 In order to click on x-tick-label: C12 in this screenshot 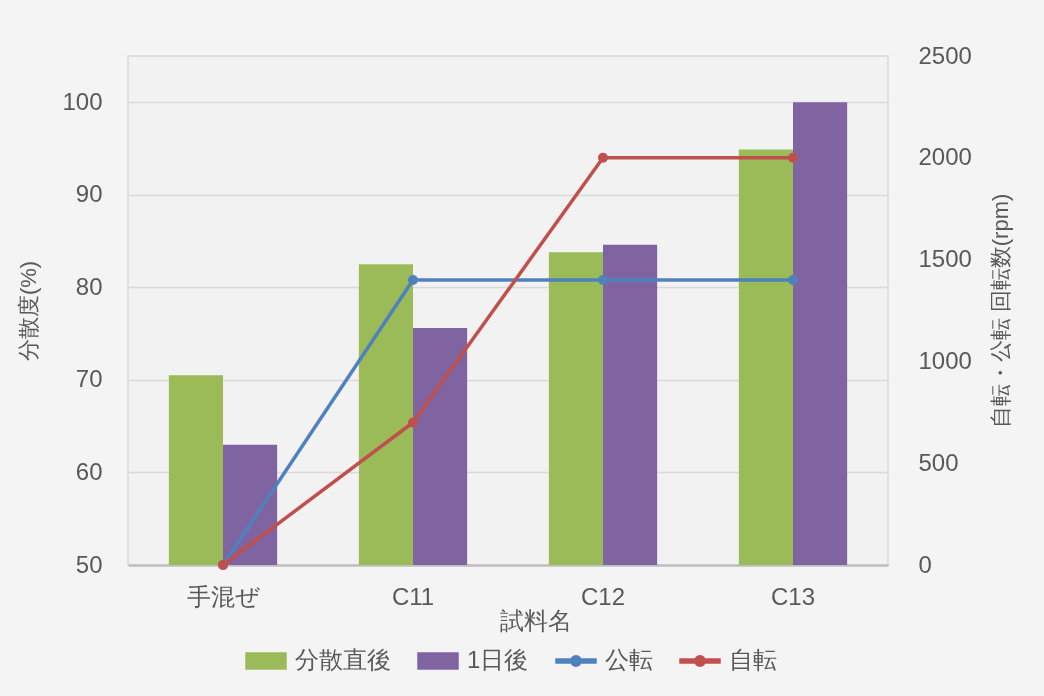, I will do `click(603, 596)`.